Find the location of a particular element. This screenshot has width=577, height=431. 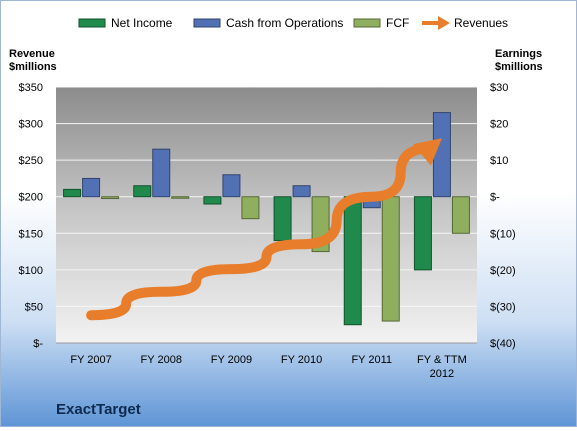

company-label: ExactTarget is located at coordinates (98, 409).